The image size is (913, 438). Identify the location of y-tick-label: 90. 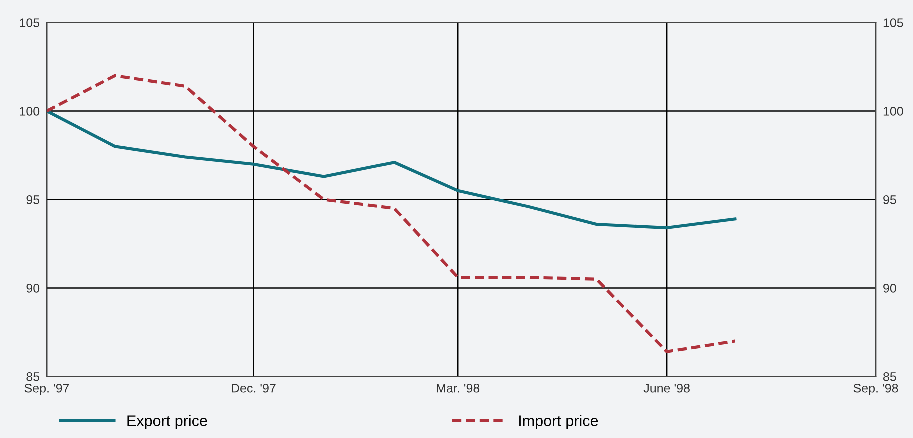
(33, 288).